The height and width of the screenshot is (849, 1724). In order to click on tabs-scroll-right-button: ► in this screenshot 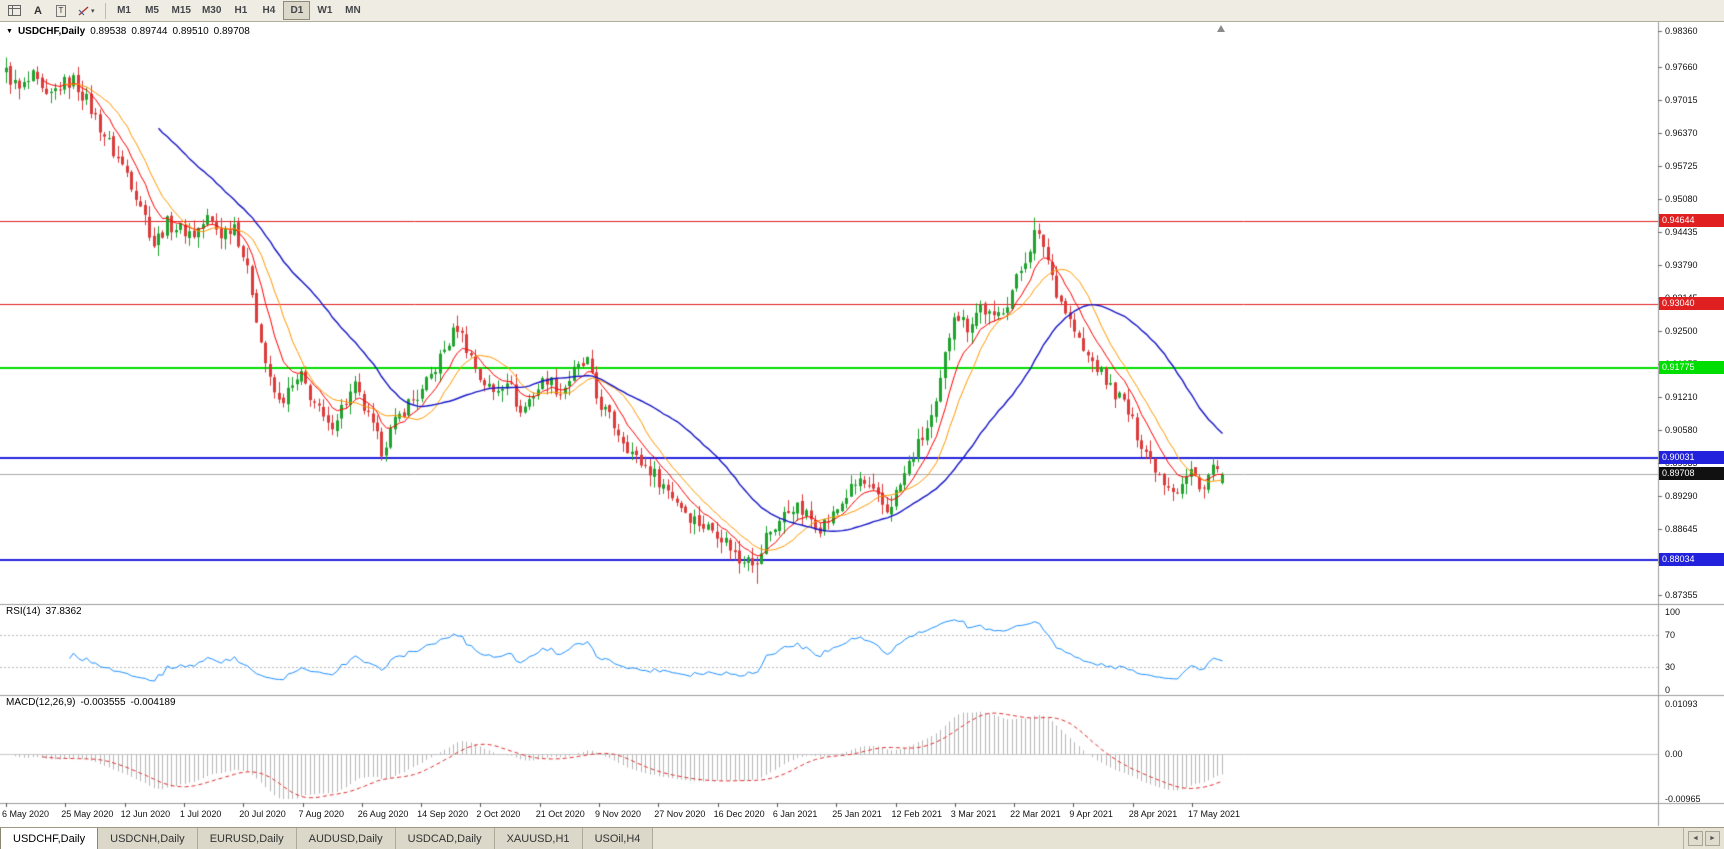, I will do `click(1712, 838)`.